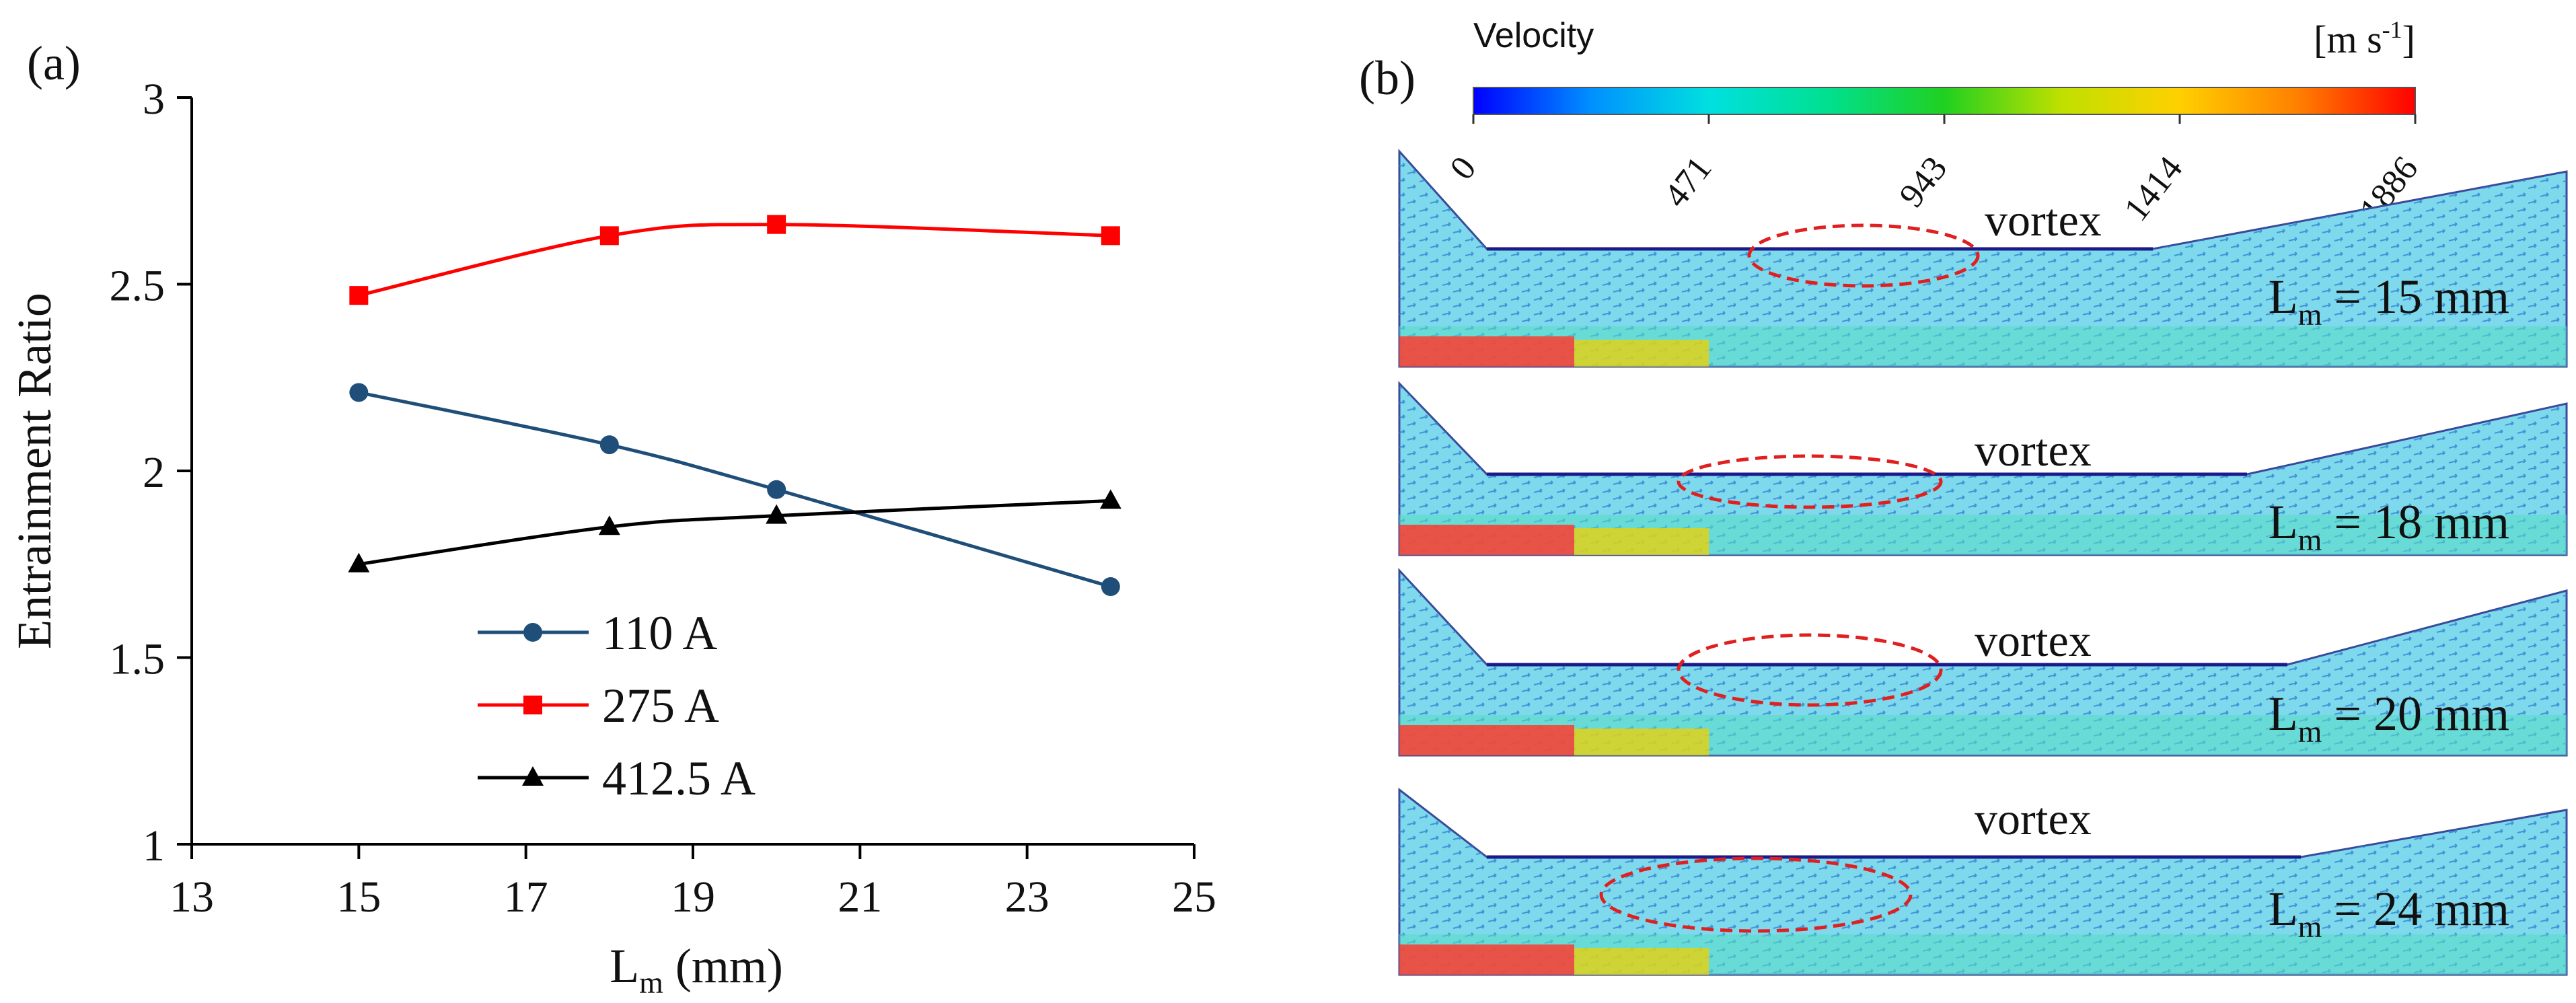 This screenshot has width=2576, height=1003. I want to click on y-tick-label: 2.5, so click(137, 286).